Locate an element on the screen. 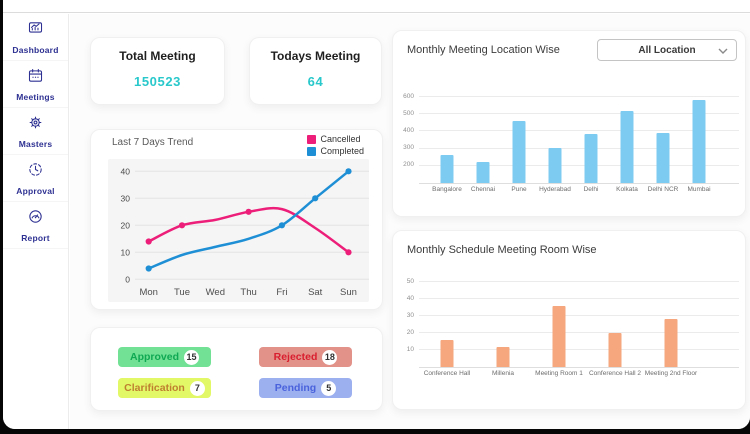  svg-text: Sun is located at coordinates (348, 292).